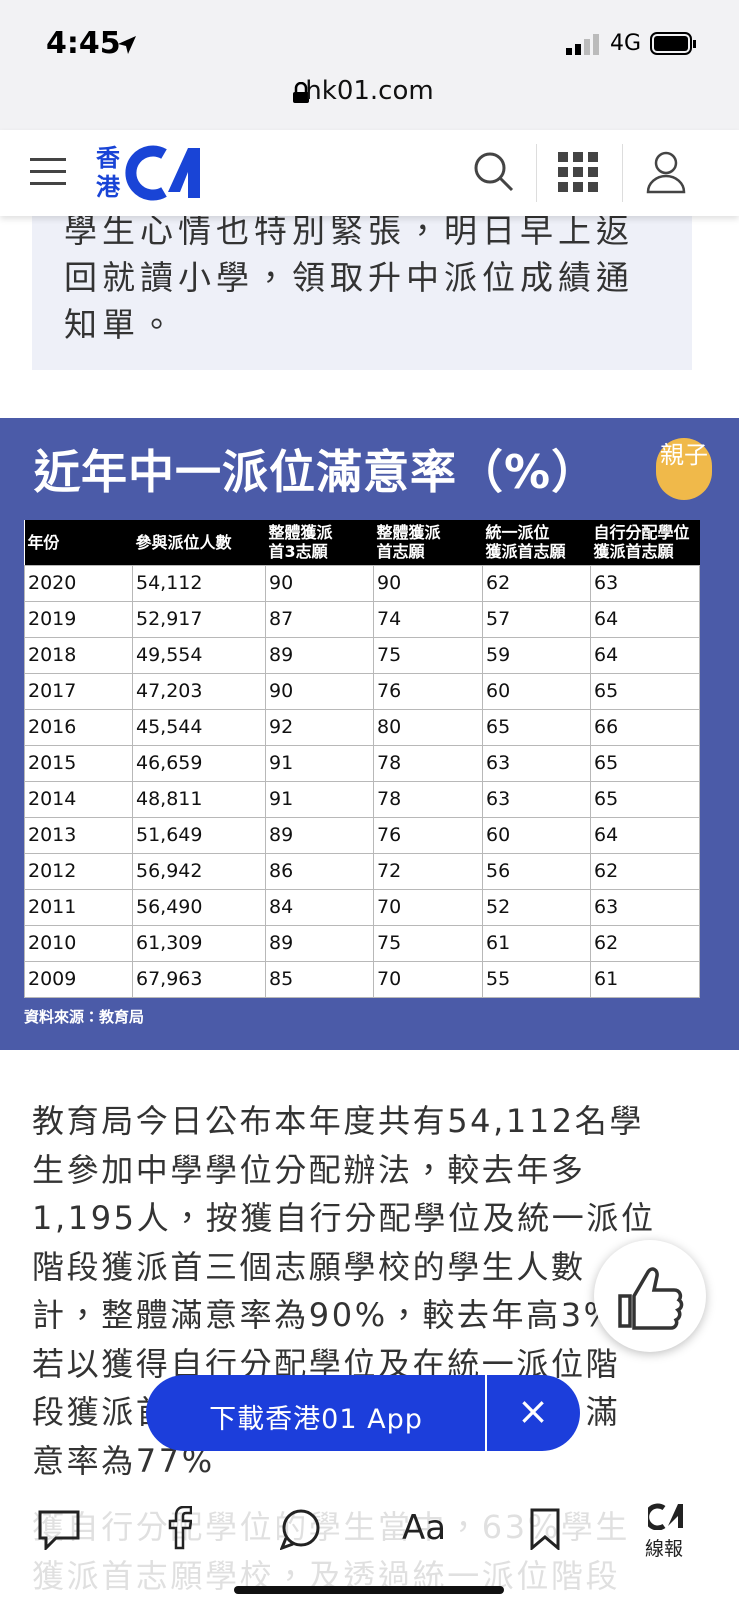  I want to click on header-text: 整體獲派, so click(300, 533).